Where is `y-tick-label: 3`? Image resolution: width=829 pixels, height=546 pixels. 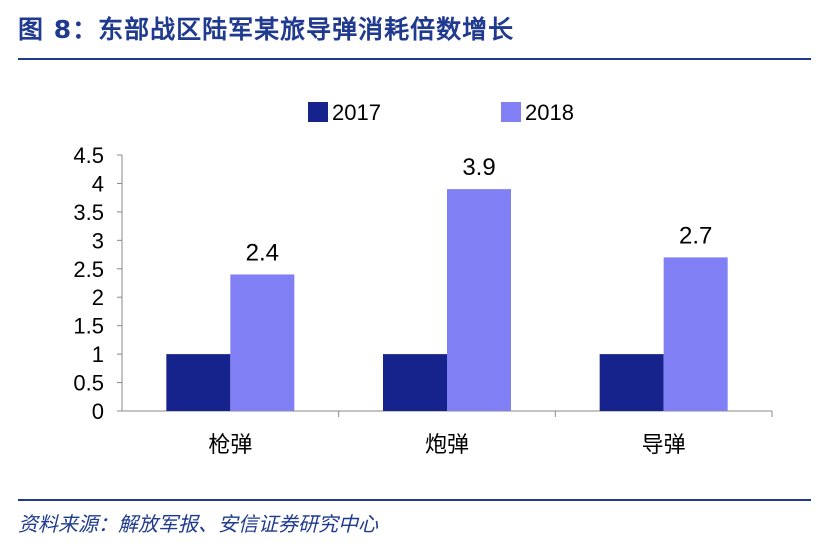 y-tick-label: 3 is located at coordinates (98, 240).